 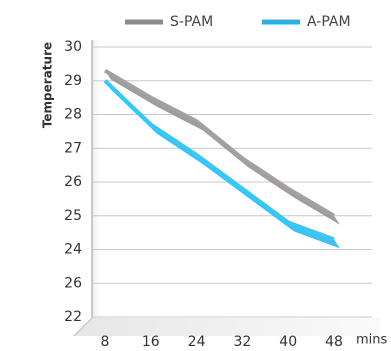 What do you see at coordinates (96, 179) in the screenshot?
I see `wall` at bounding box center [96, 179].